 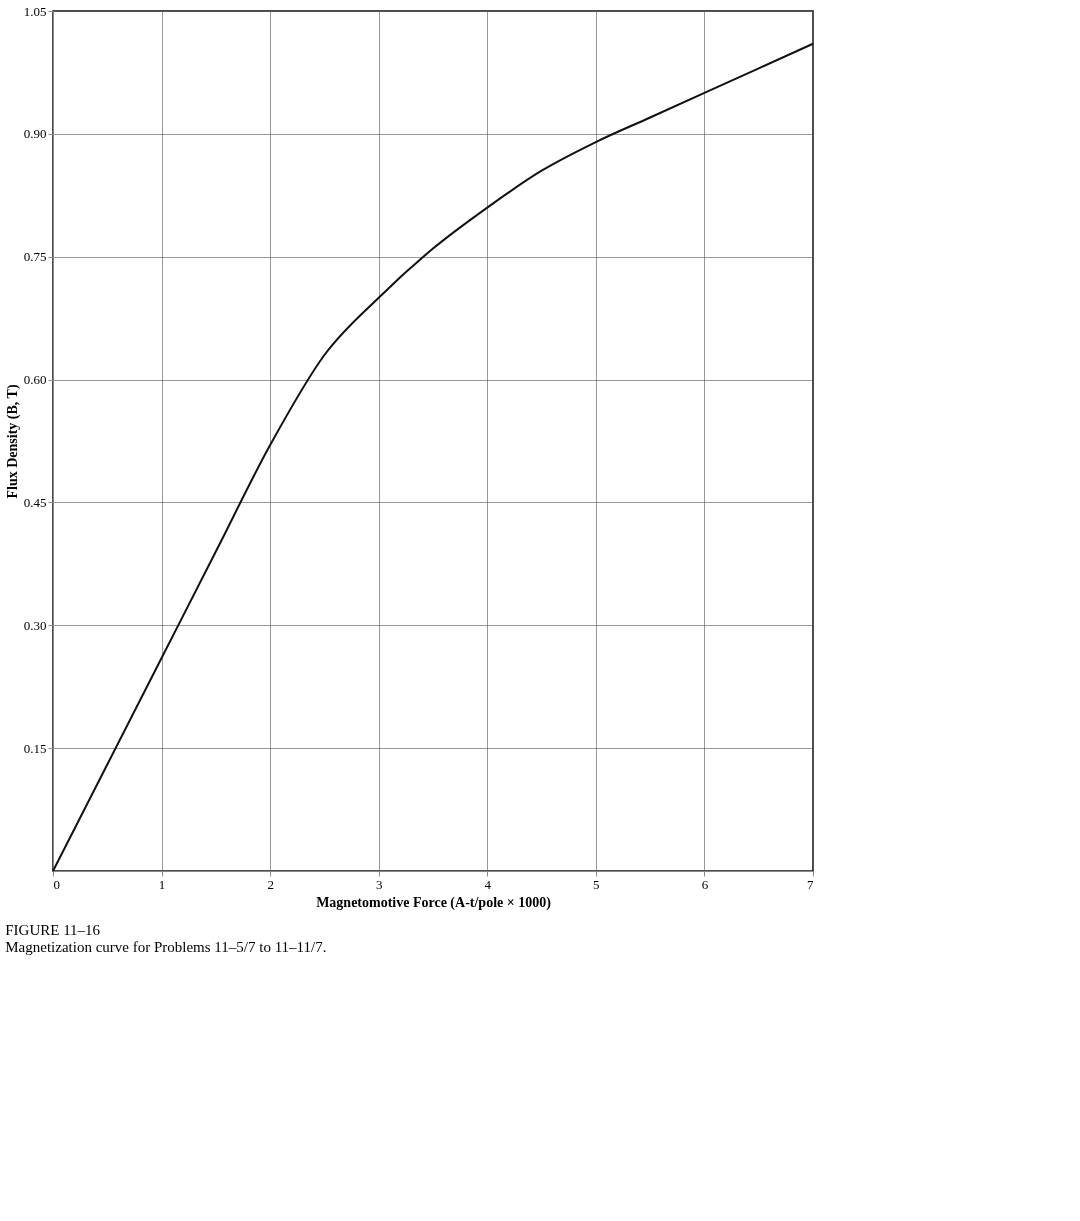 What do you see at coordinates (434, 902) in the screenshot?
I see `x-axis-title: Magnetomotive Force (A-t/pole × 1000)` at bounding box center [434, 902].